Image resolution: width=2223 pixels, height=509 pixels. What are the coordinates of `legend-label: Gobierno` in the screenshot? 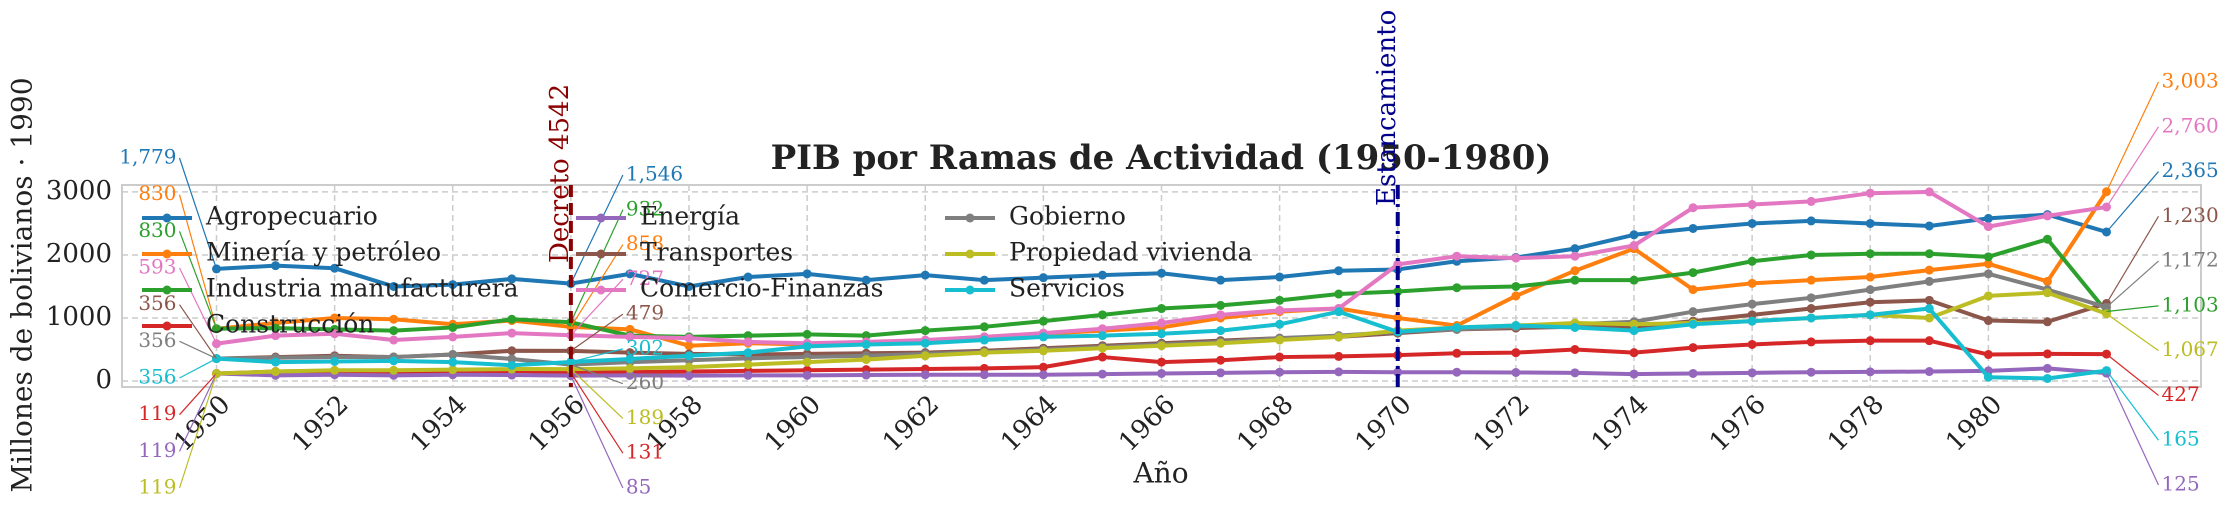 It's located at (1067, 216).